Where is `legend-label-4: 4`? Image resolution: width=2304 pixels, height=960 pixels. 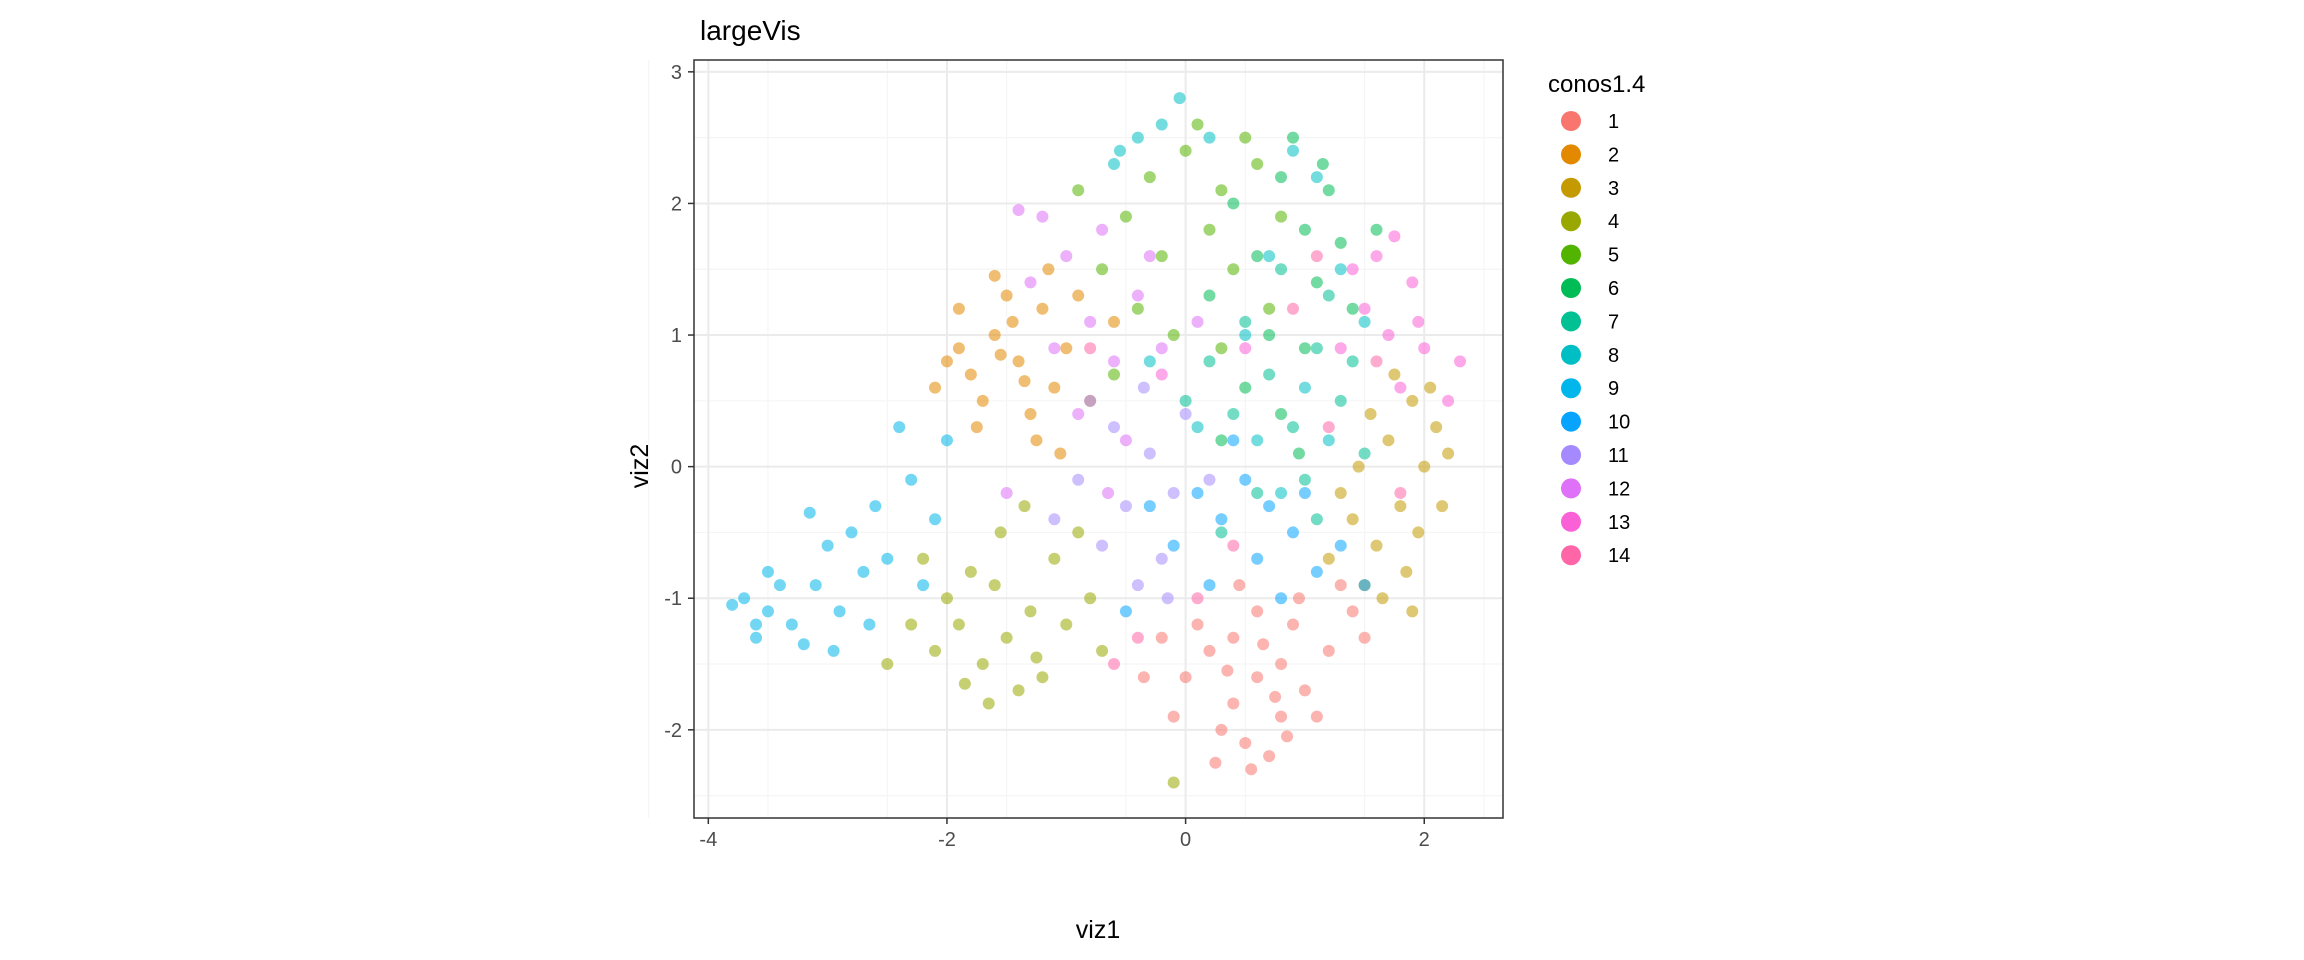
legend-label-4: 4 is located at coordinates (1613, 222).